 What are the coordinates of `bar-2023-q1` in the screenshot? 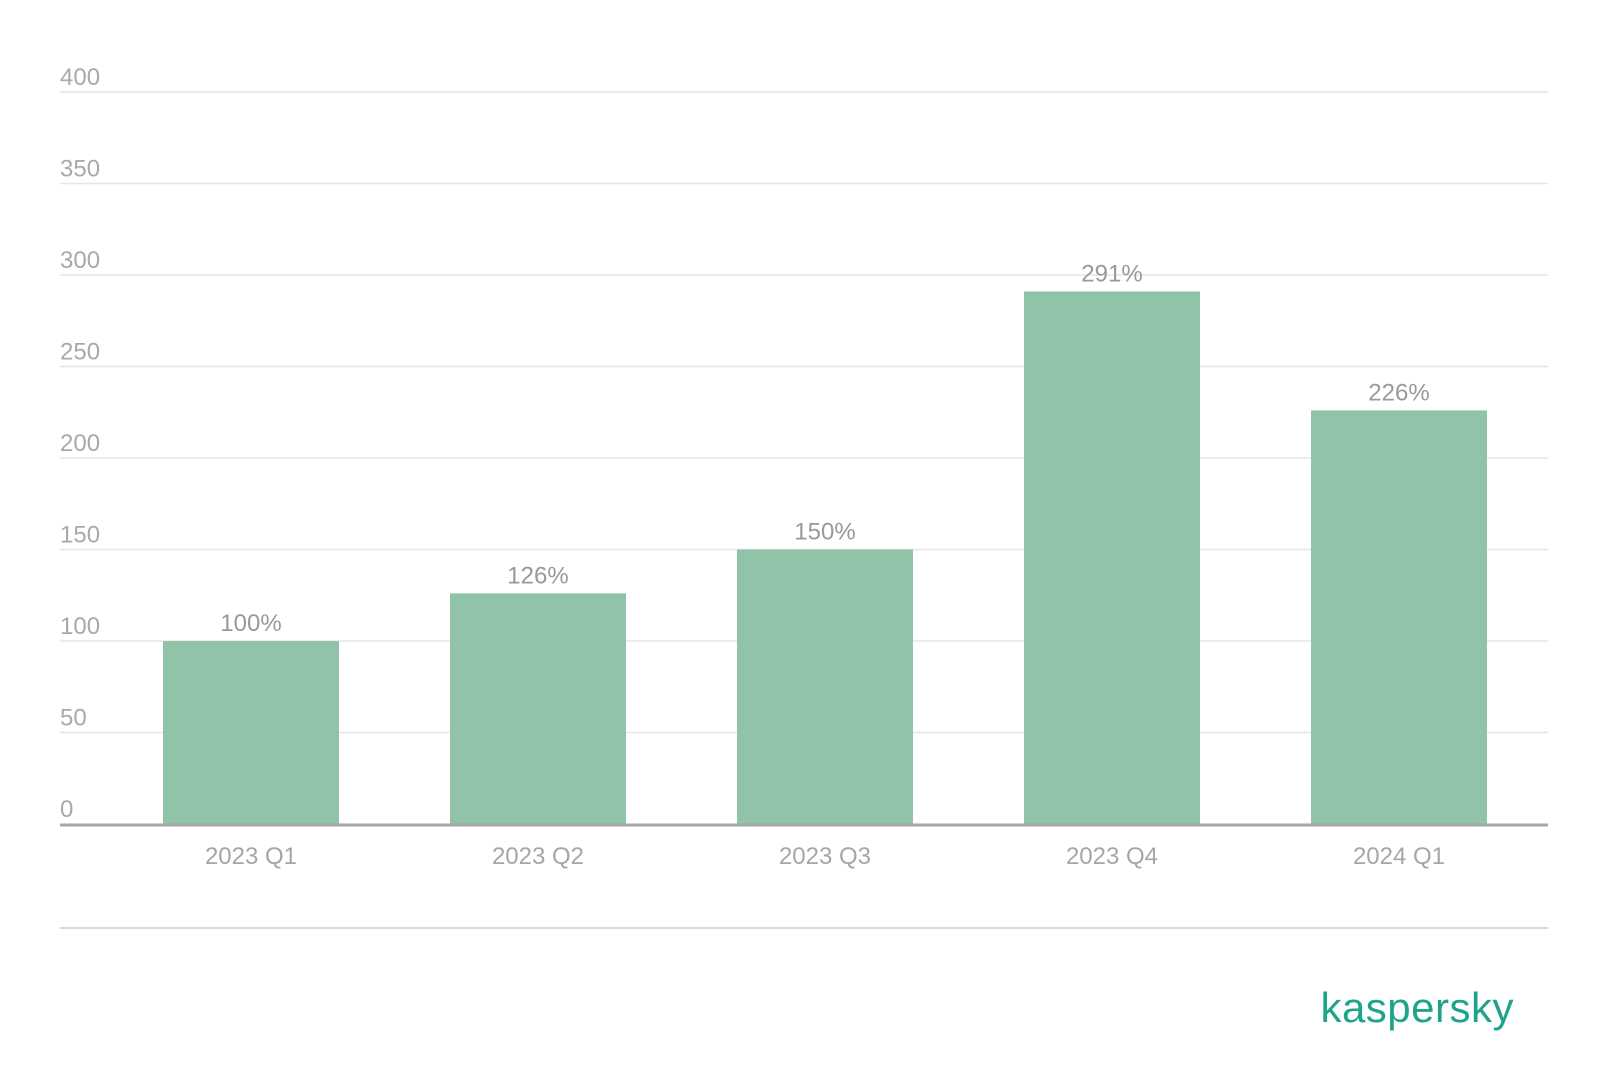 It's located at (251, 732).